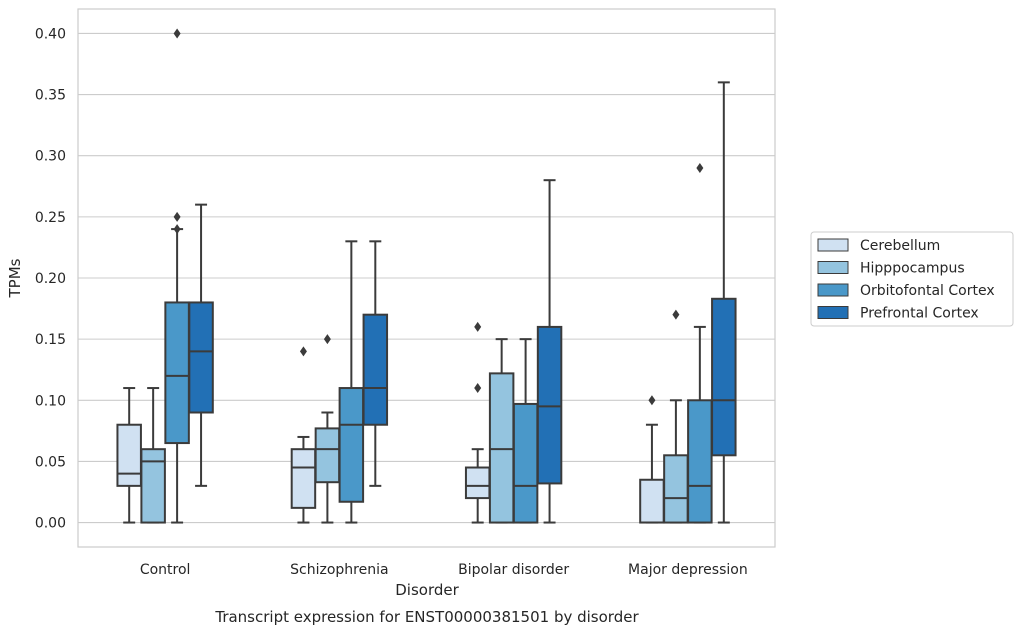 This screenshot has width=1023, height=634. Describe the element at coordinates (427, 590) in the screenshot. I see `x-axis-title: Disorder` at that location.